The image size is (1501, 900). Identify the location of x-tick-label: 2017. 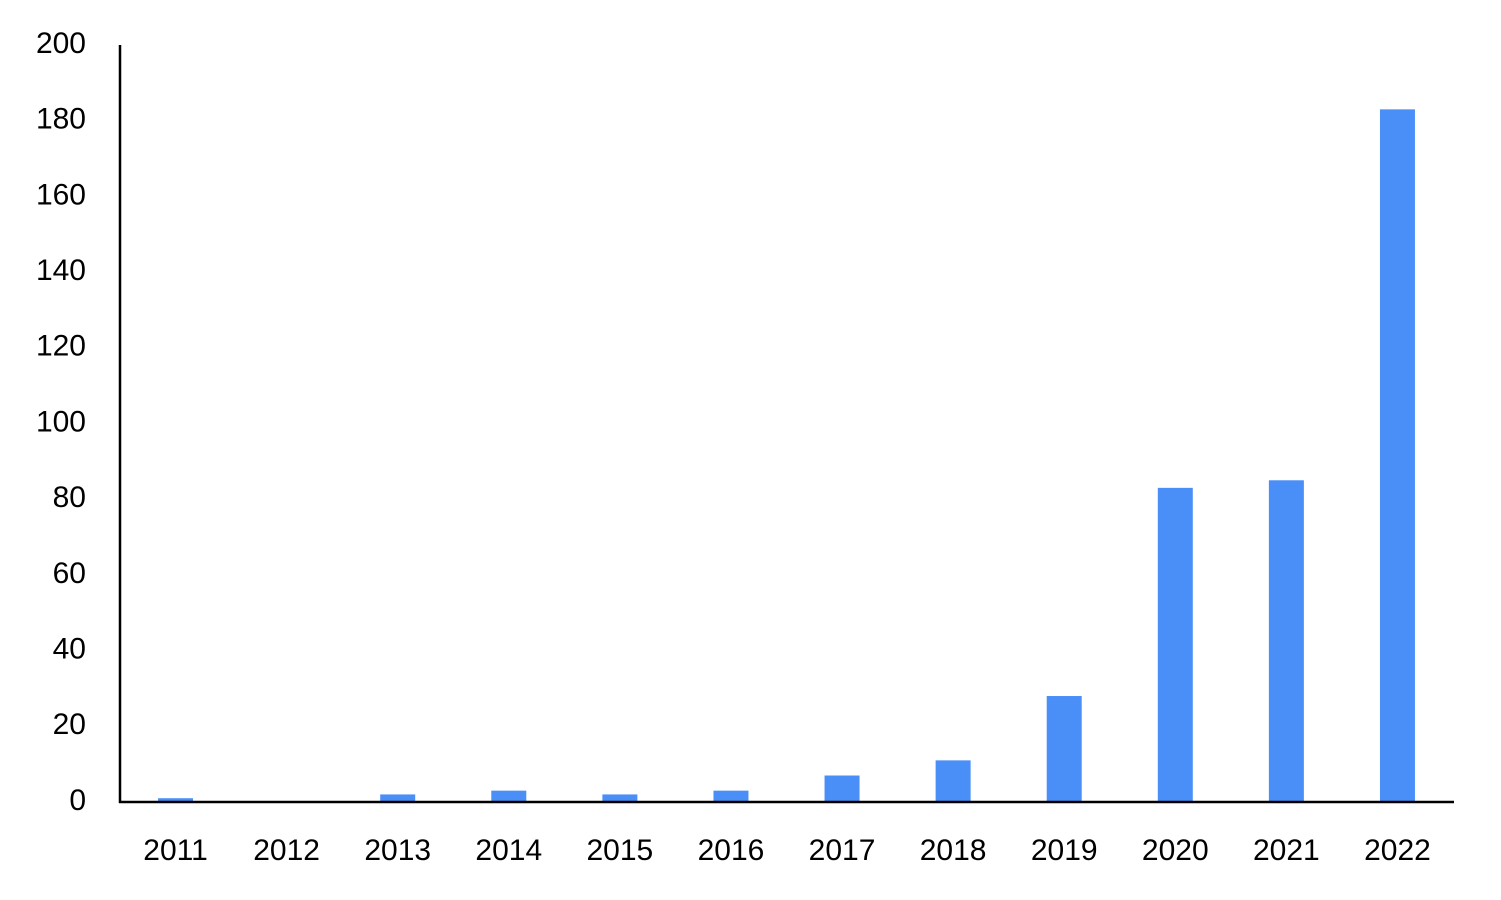
(842, 850).